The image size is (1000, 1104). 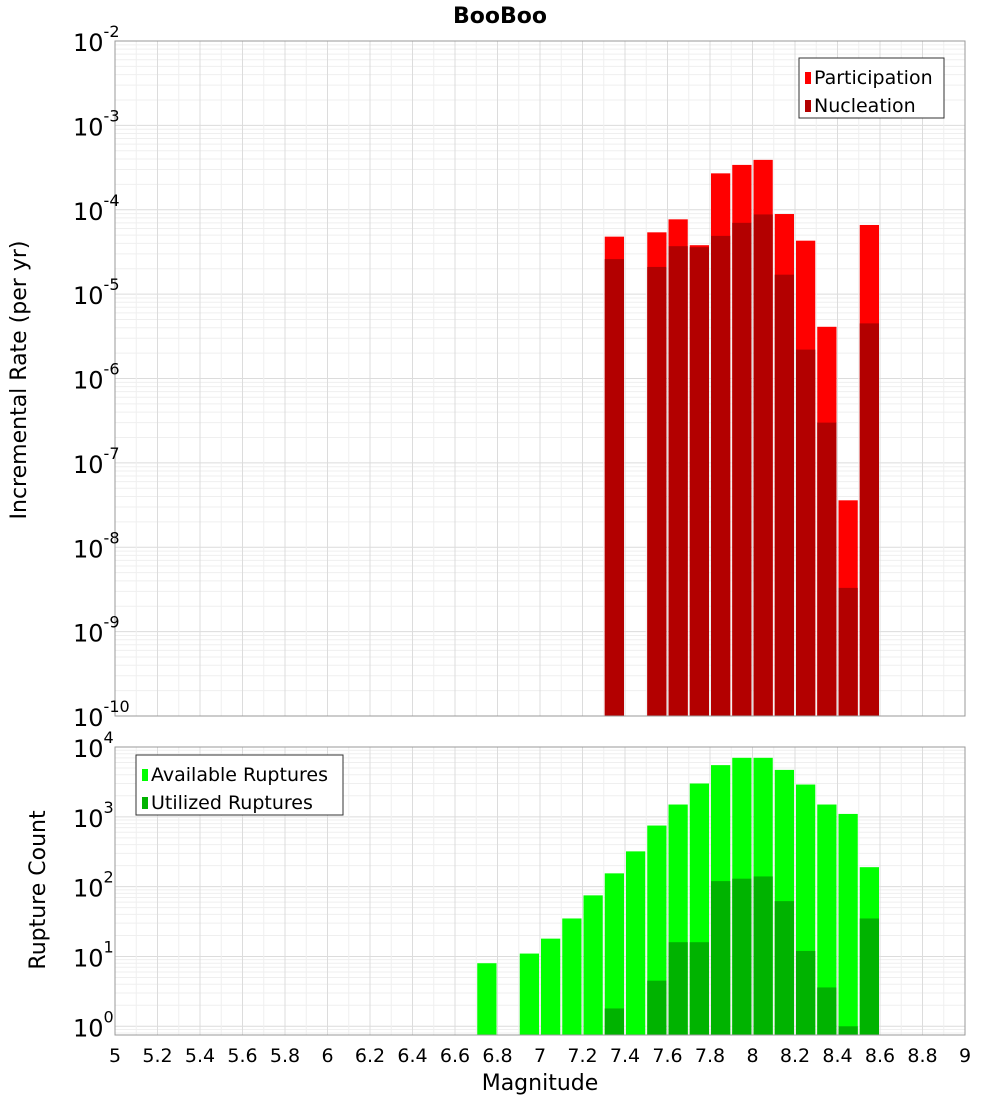 I want to click on y-tick-label: 10⁻⁷, so click(x=96, y=461).